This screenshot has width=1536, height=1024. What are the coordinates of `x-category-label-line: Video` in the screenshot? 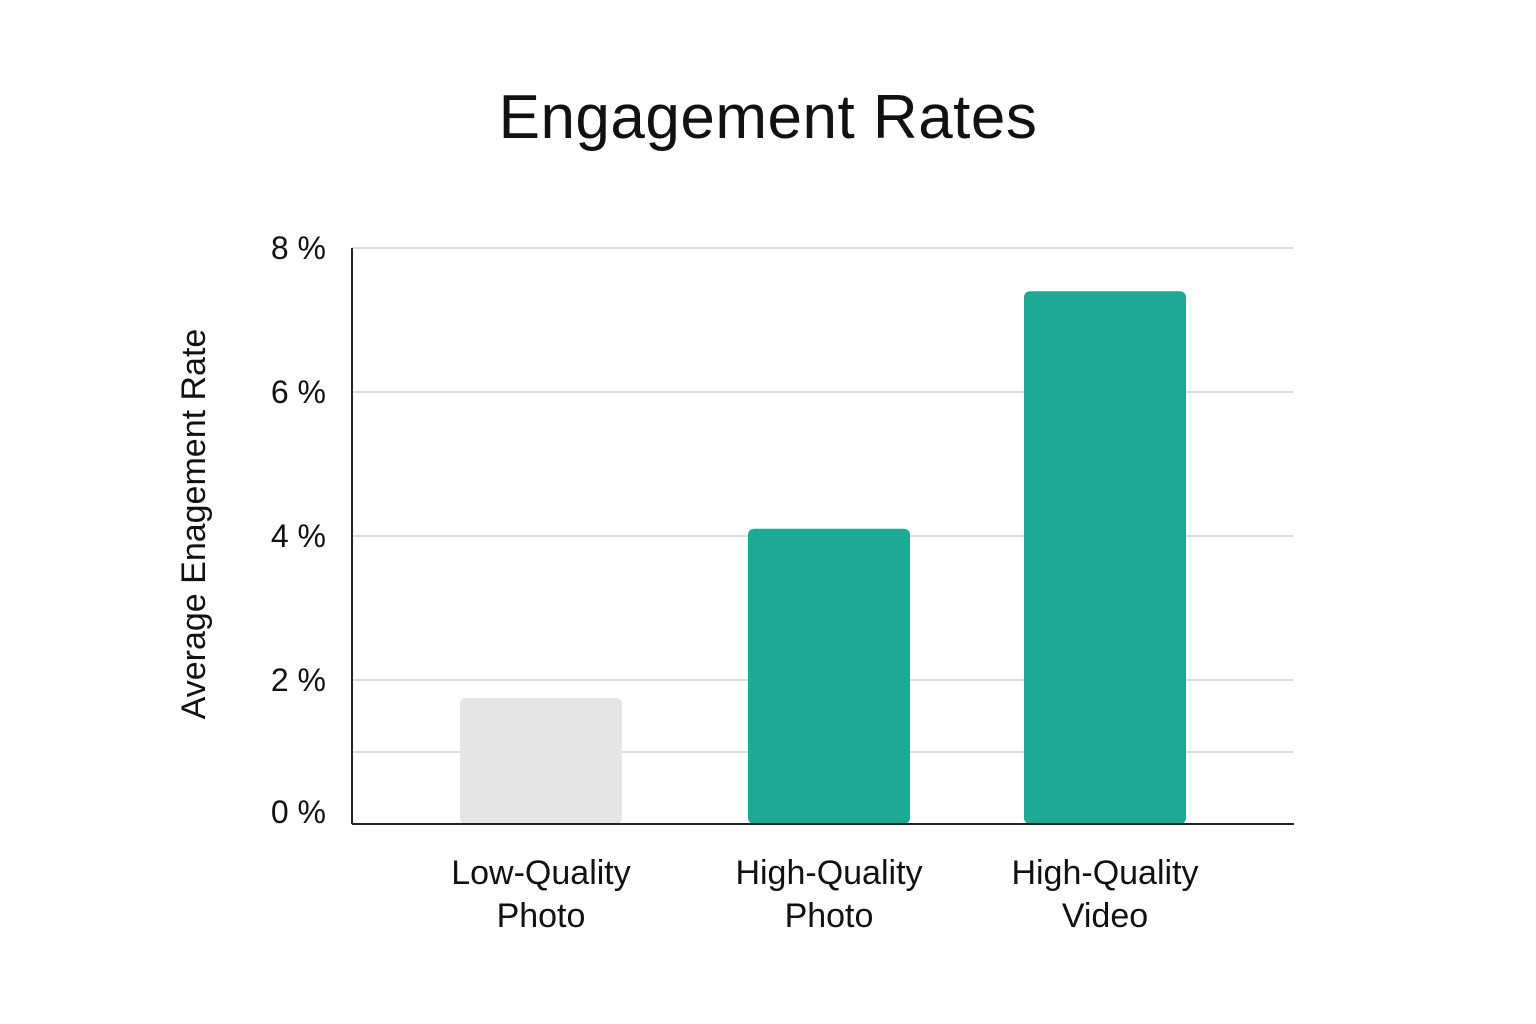 It's located at (1105, 916).